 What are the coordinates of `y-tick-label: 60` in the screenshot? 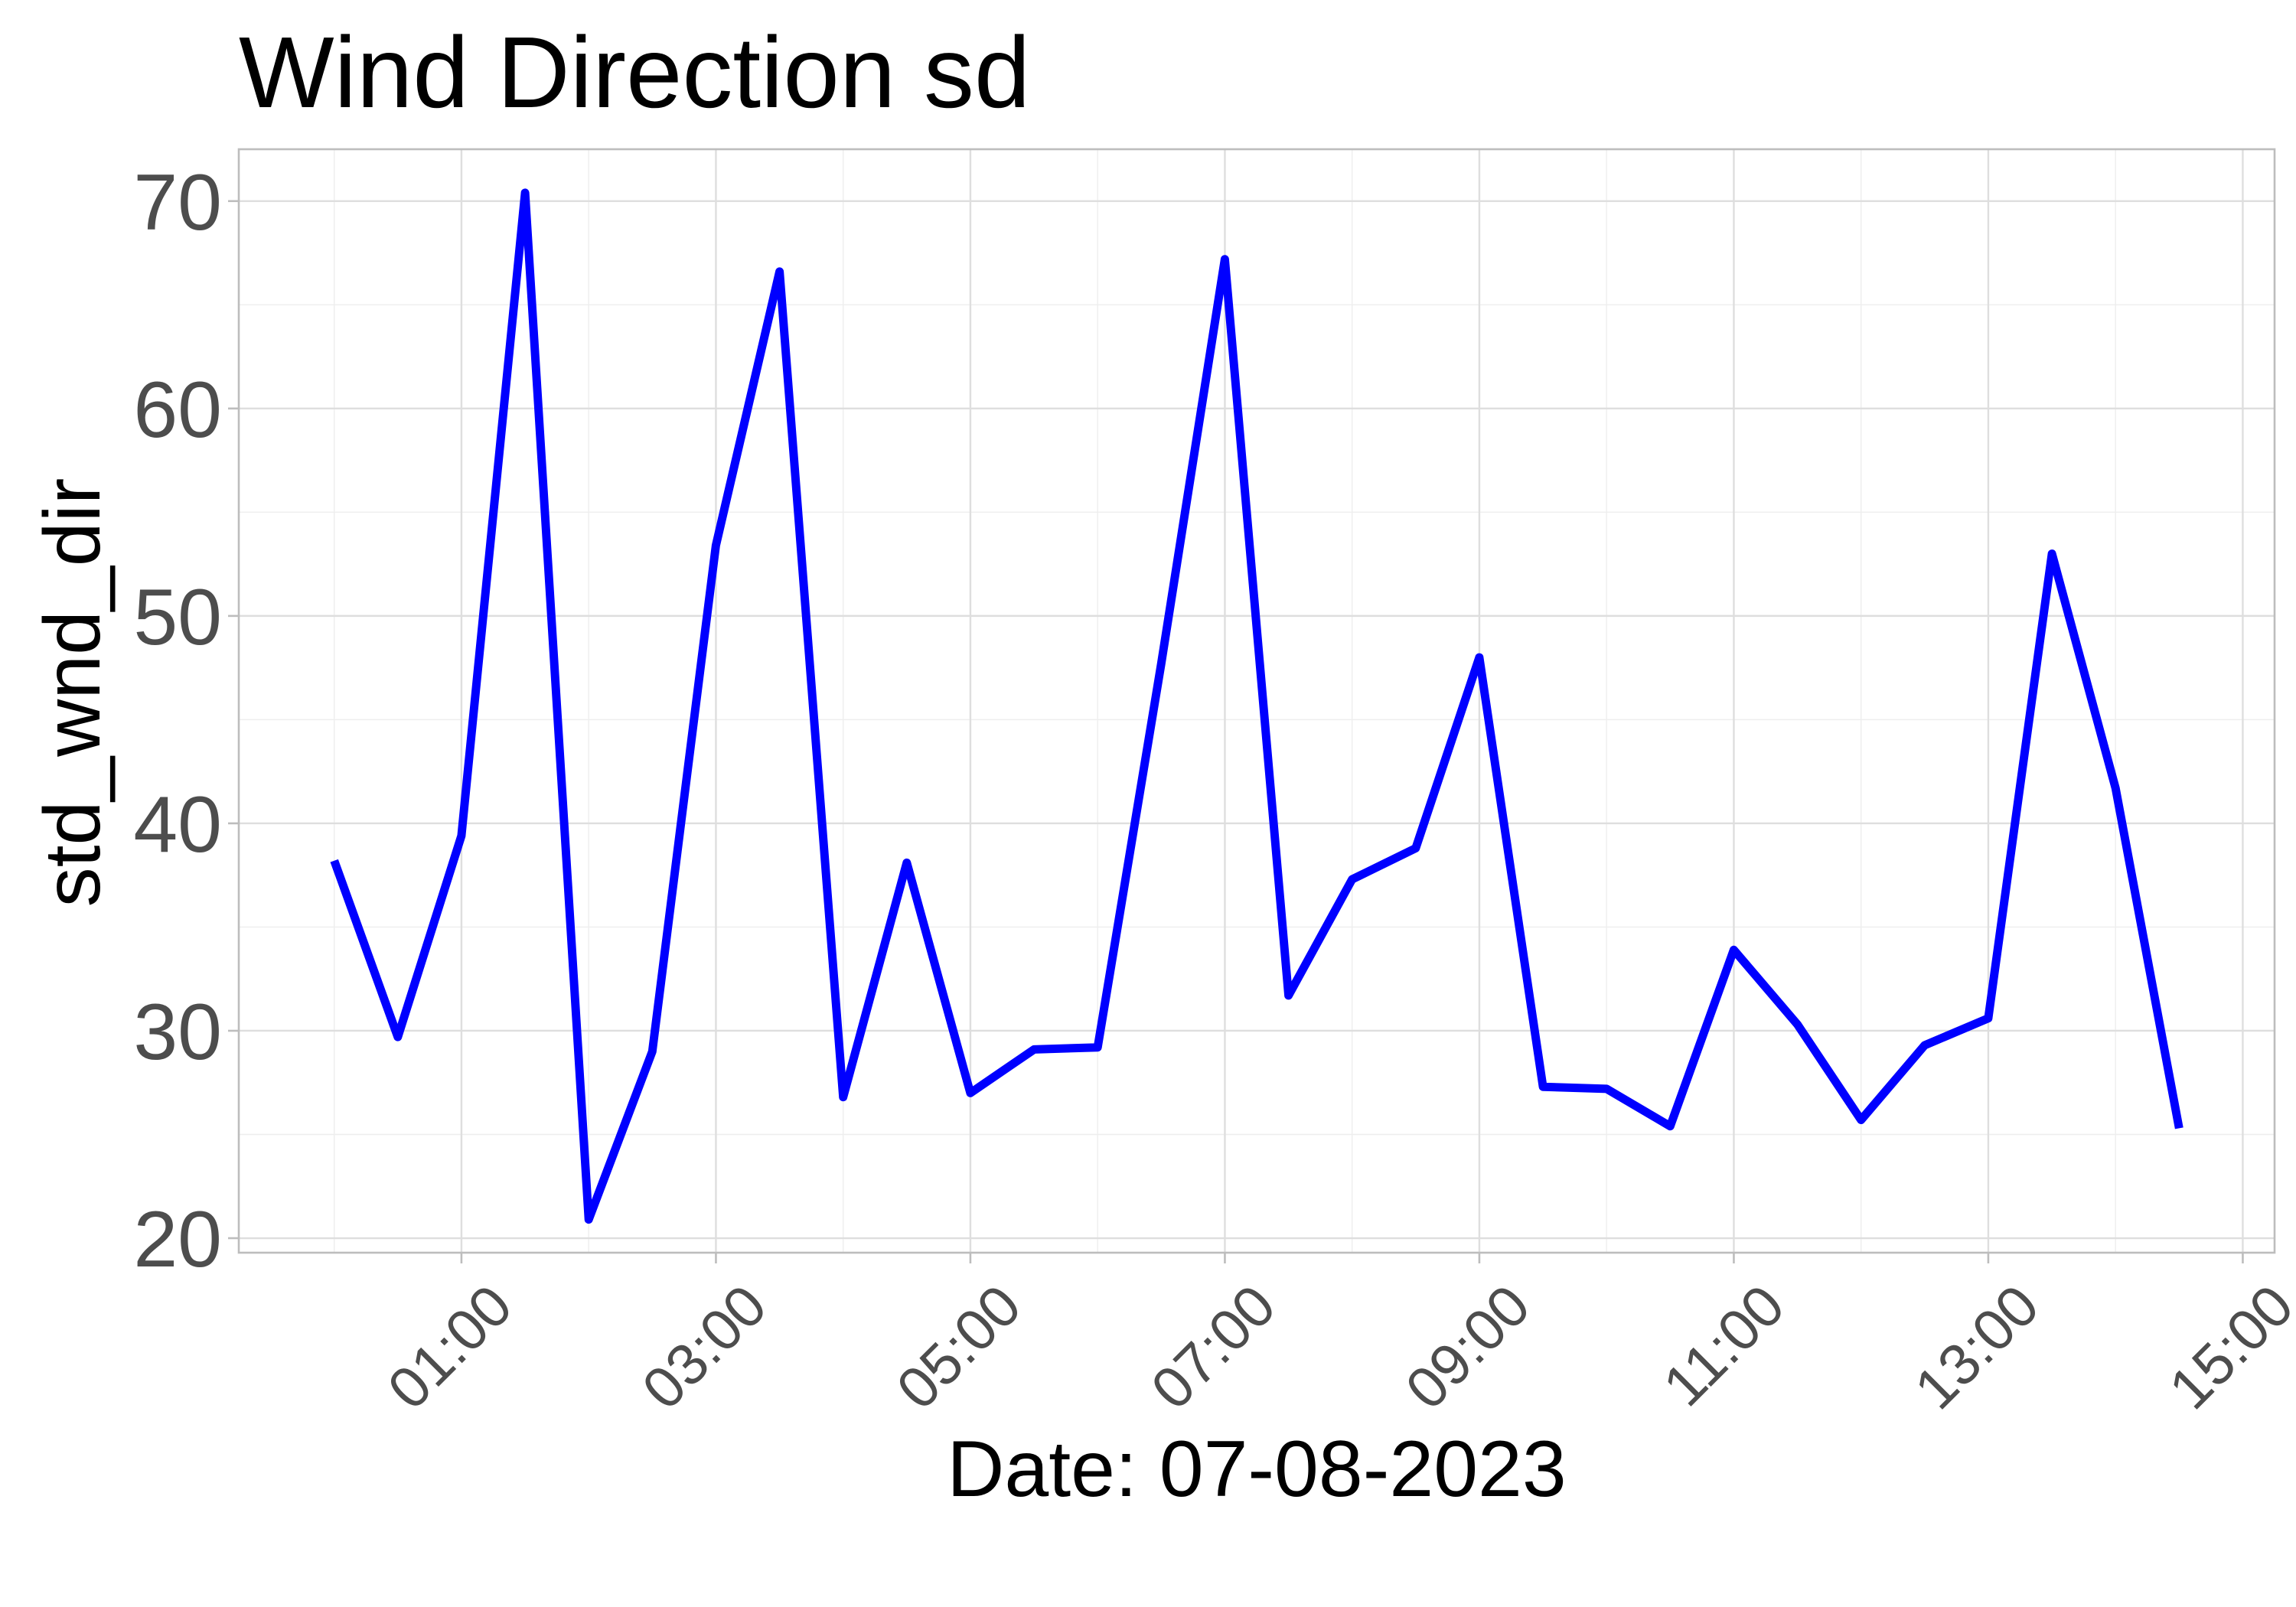 It's located at (177, 410).